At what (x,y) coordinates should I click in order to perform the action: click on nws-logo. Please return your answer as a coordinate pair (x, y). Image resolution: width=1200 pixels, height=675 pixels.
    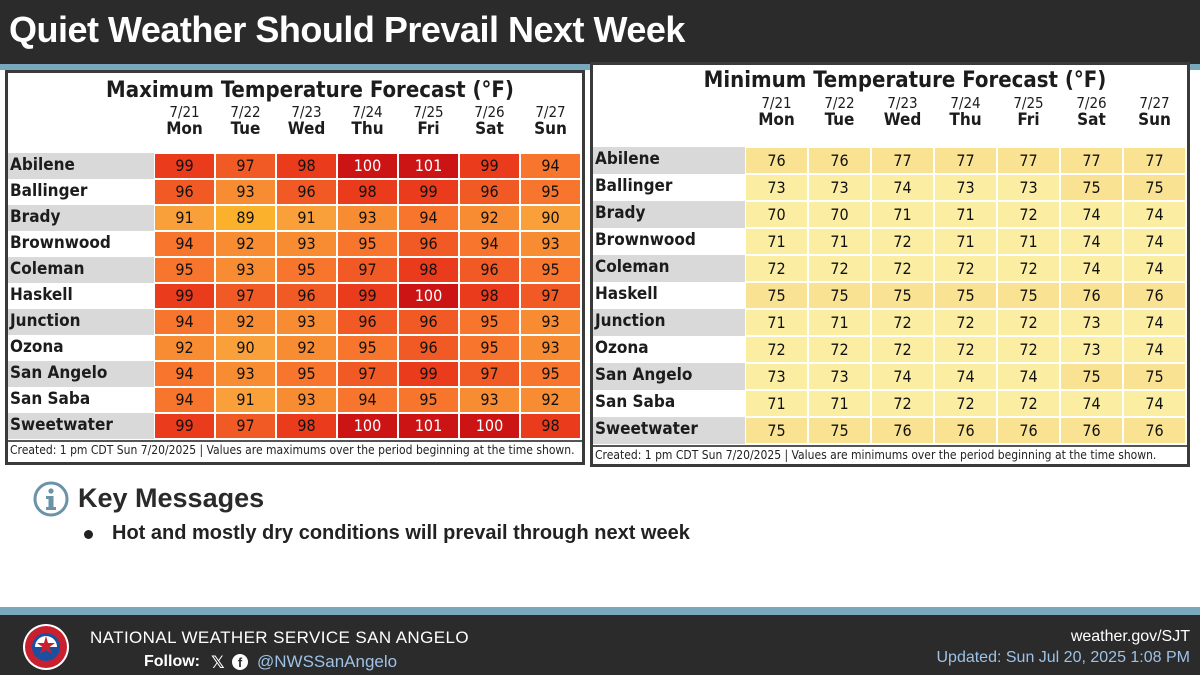
    Looking at the image, I should click on (46, 647).